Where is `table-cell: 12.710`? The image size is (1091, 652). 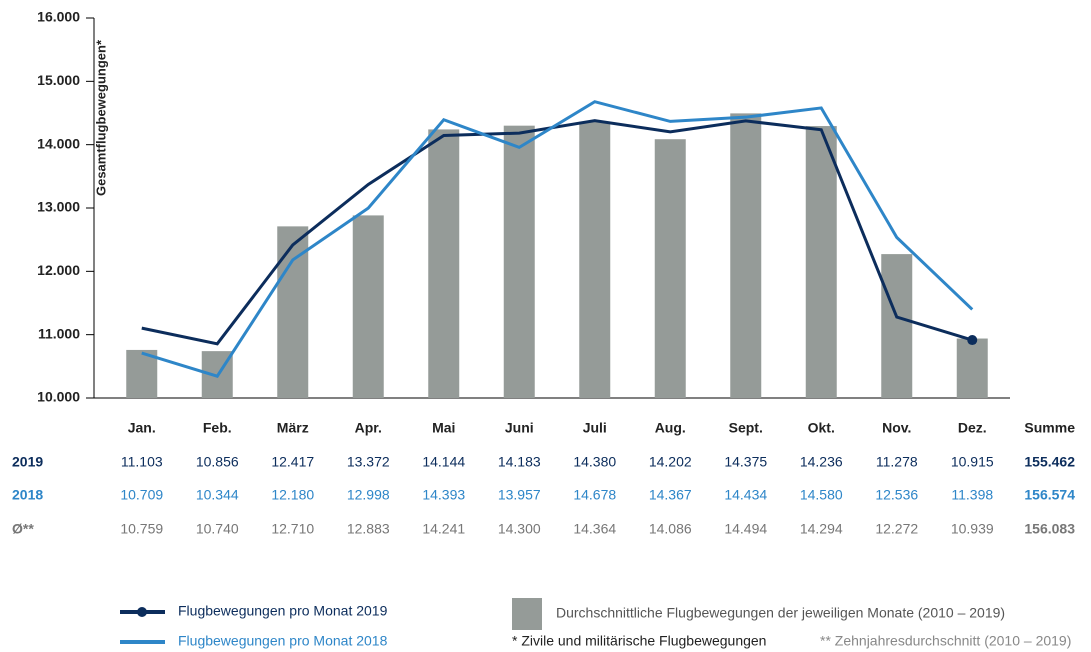 table-cell: 12.710 is located at coordinates (292, 529).